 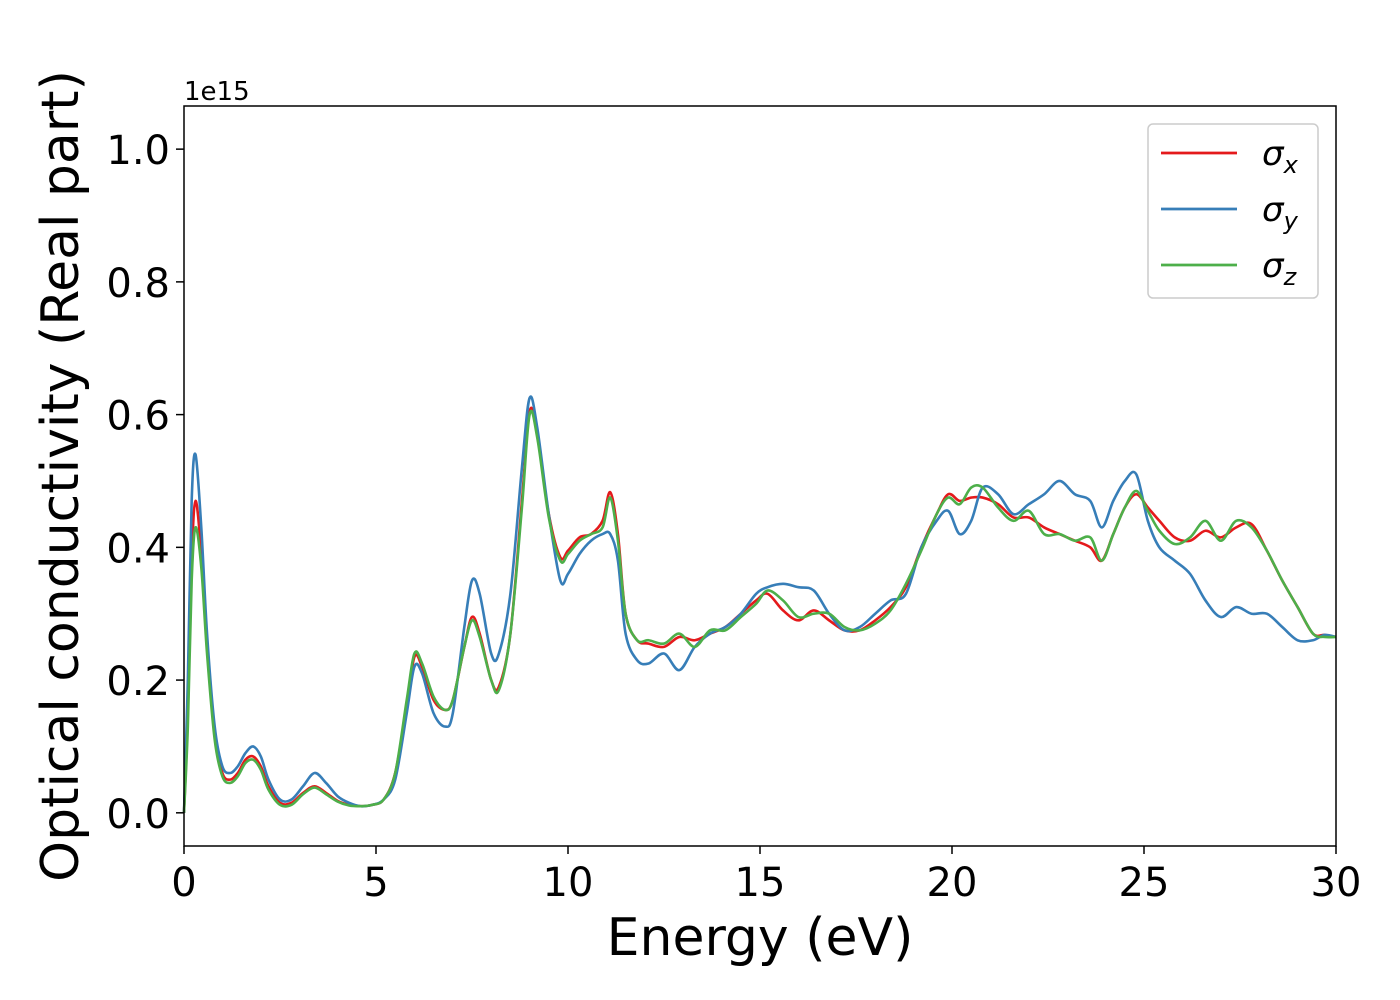 What do you see at coordinates (138, 284) in the screenshot?
I see `y-tick-label: 0.8` at bounding box center [138, 284].